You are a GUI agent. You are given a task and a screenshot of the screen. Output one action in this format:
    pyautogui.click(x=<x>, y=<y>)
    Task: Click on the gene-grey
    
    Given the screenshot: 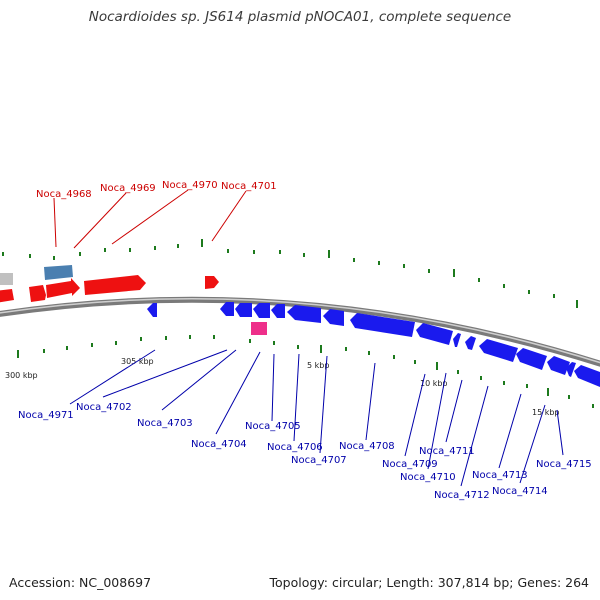 What is the action you would take?
    pyautogui.click(x=6, y=279)
    